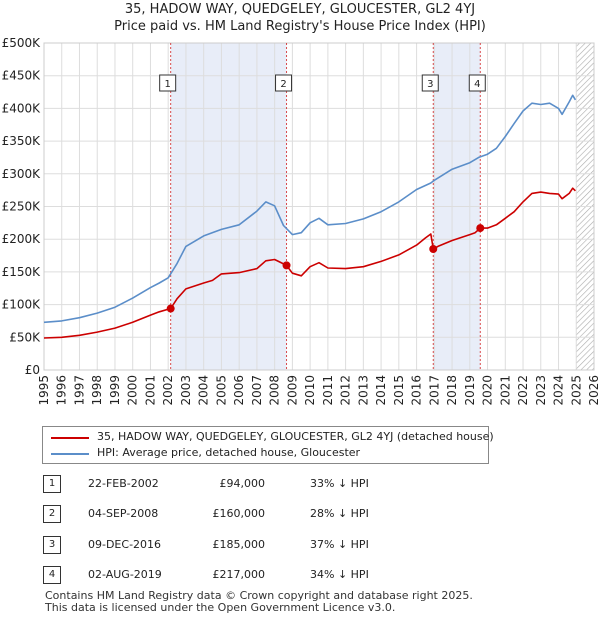 This screenshot has height=620, width=600. Describe the element at coordinates (52, 514) in the screenshot. I see `transaction-number: 2` at that location.